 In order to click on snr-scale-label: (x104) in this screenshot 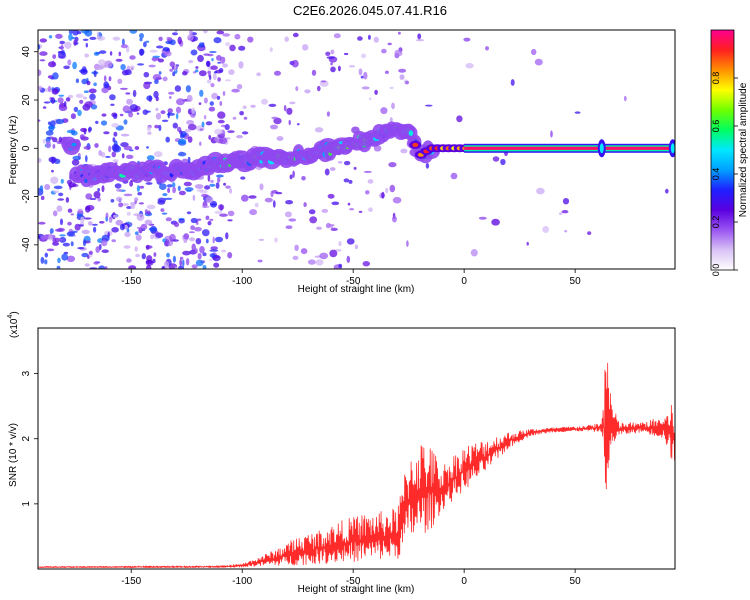, I will do `click(13, 324)`.